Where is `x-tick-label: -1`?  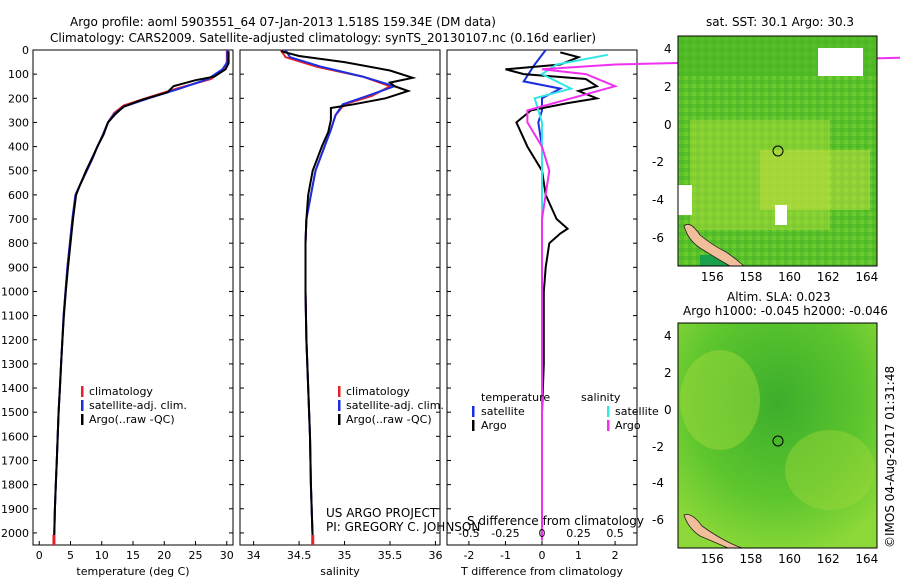
x-tick-label: -1 is located at coordinates (505, 555).